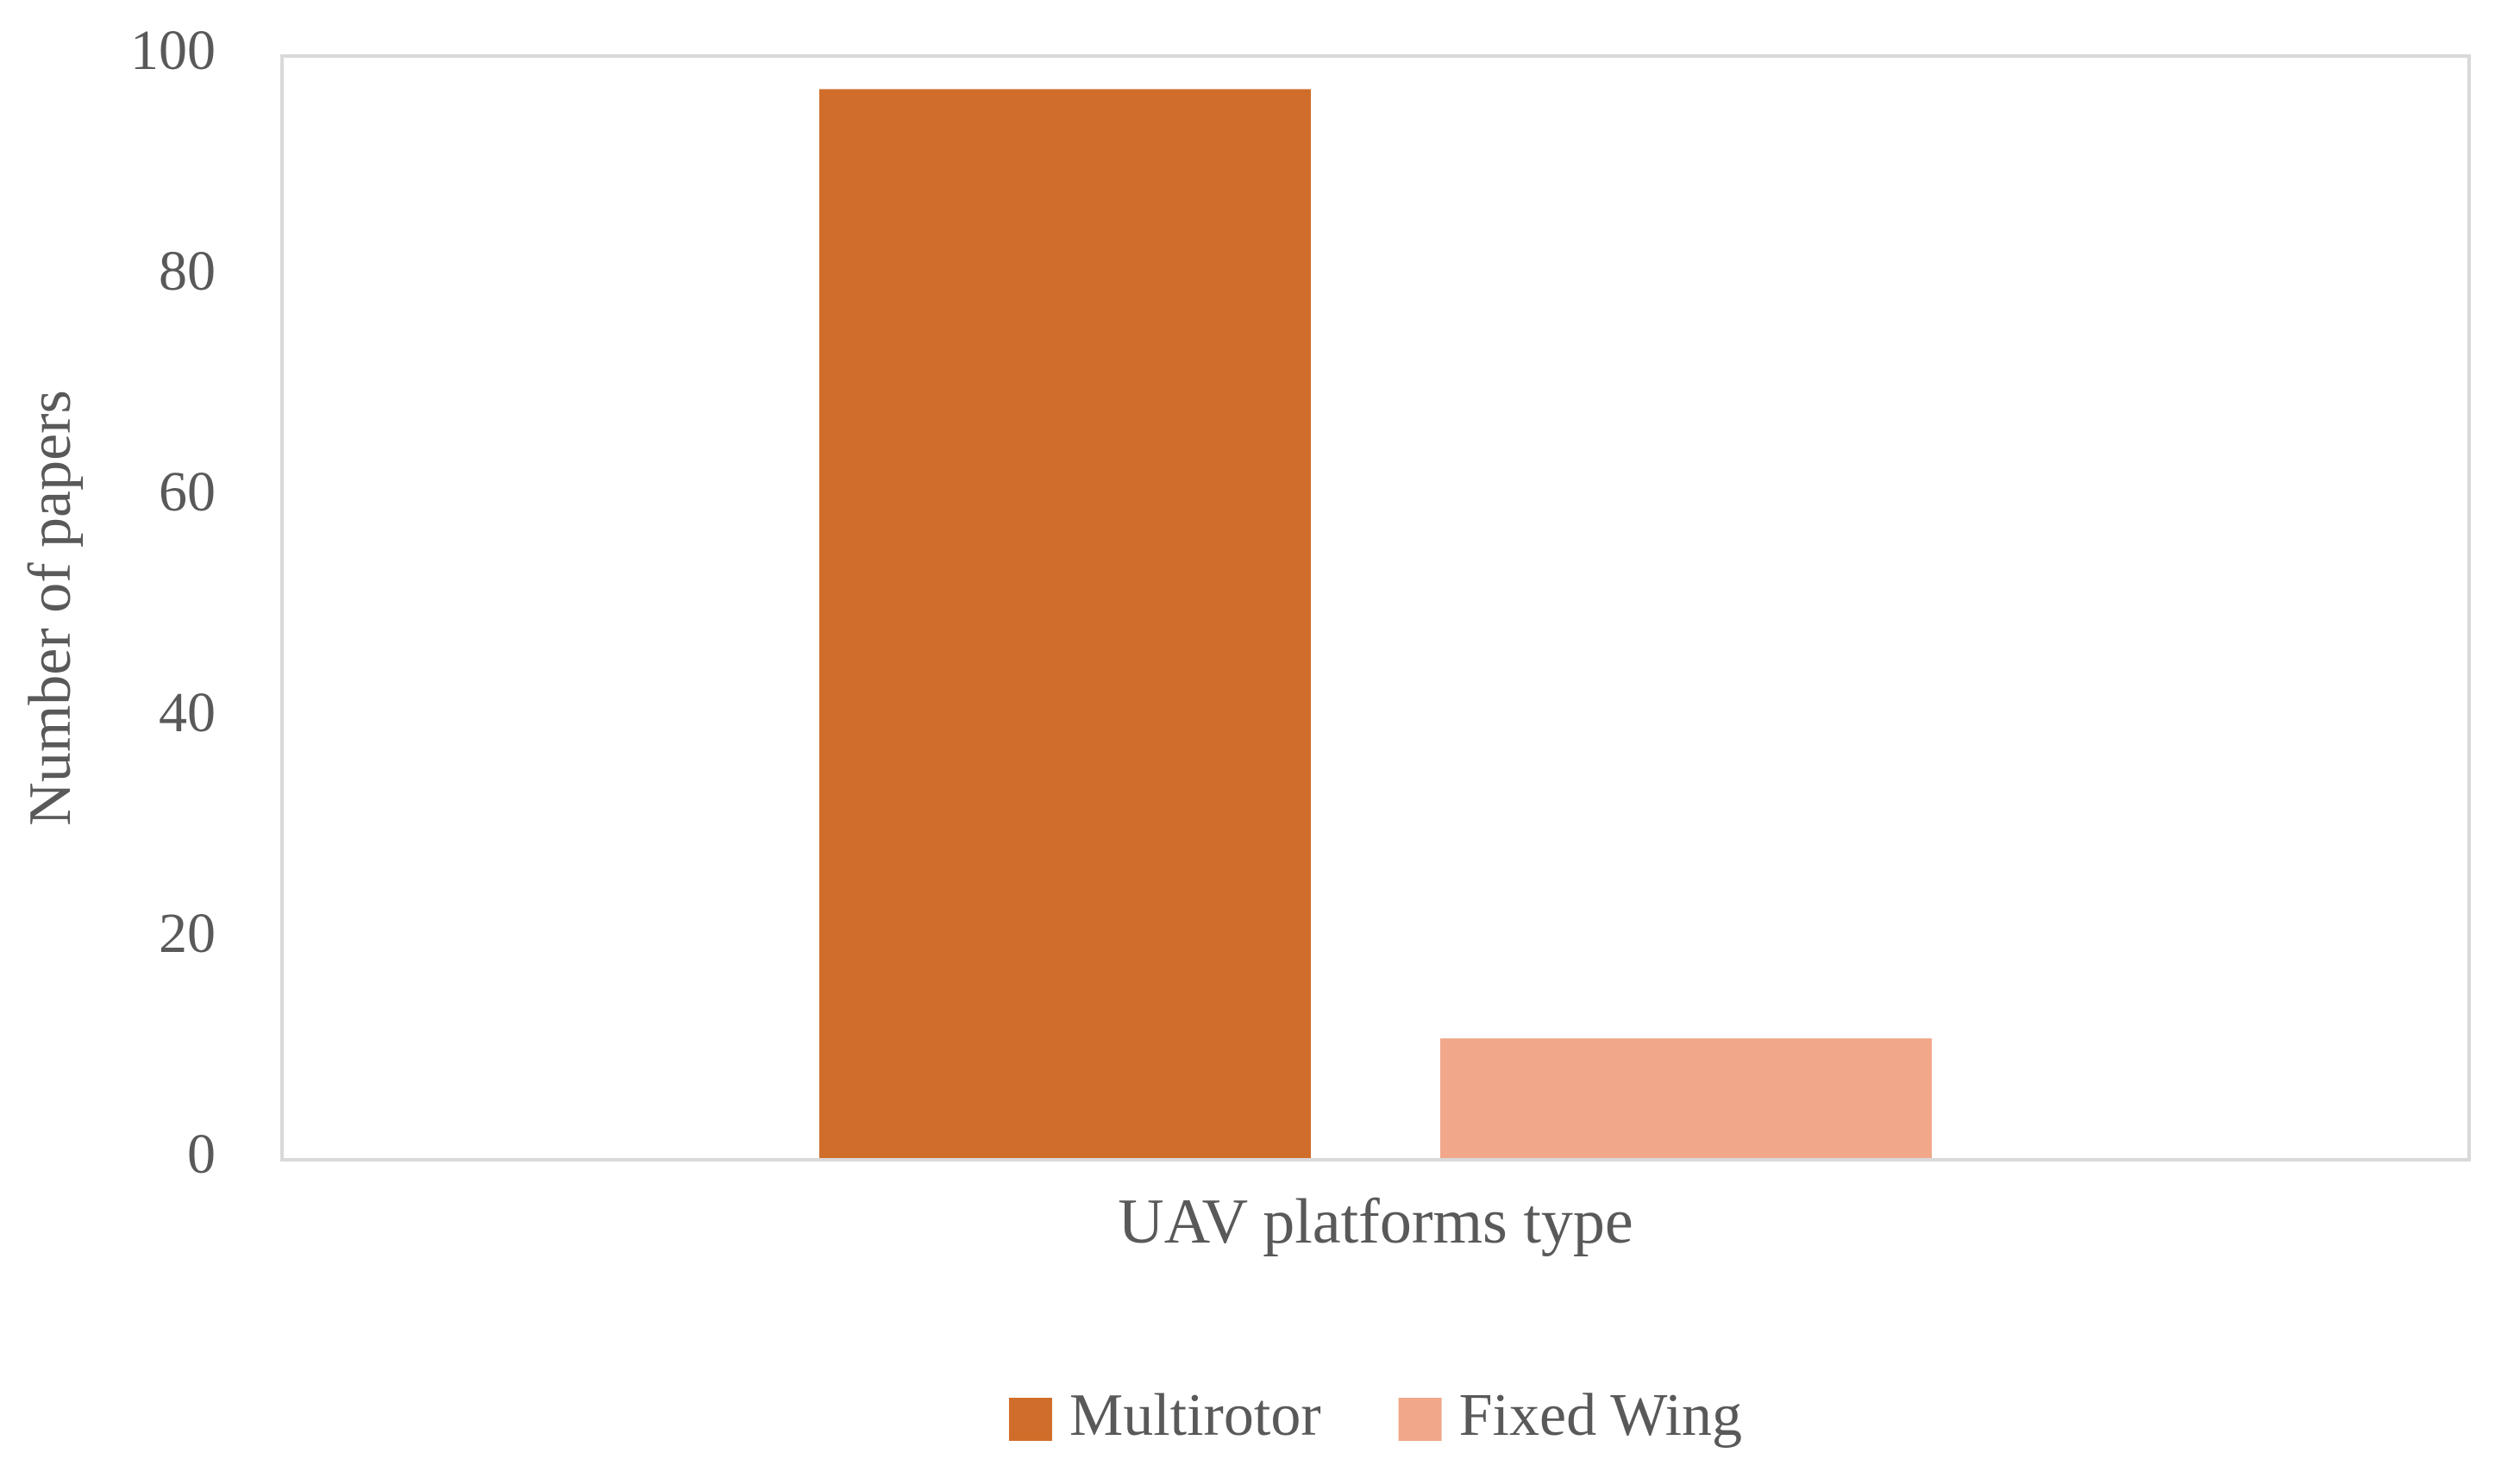  Describe the element at coordinates (1600, 1415) in the screenshot. I see `legend-label: Fixed Wing` at that location.